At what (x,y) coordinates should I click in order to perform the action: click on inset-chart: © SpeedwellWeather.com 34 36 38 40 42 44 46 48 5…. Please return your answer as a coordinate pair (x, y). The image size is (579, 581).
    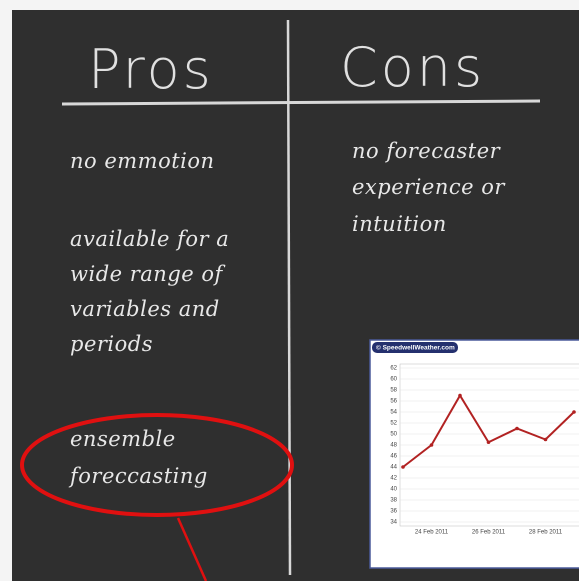
    Looking at the image, I should click on (474, 454).